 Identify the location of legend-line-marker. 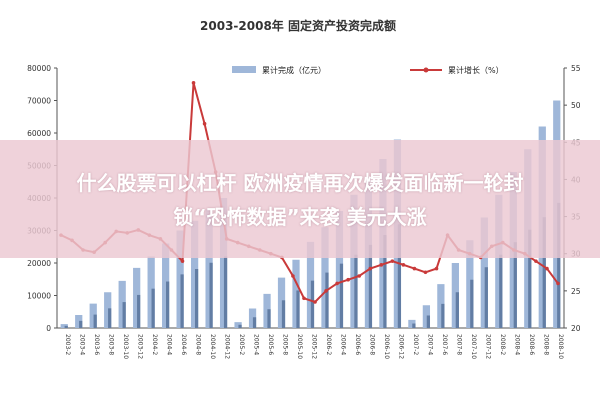
(426, 70).